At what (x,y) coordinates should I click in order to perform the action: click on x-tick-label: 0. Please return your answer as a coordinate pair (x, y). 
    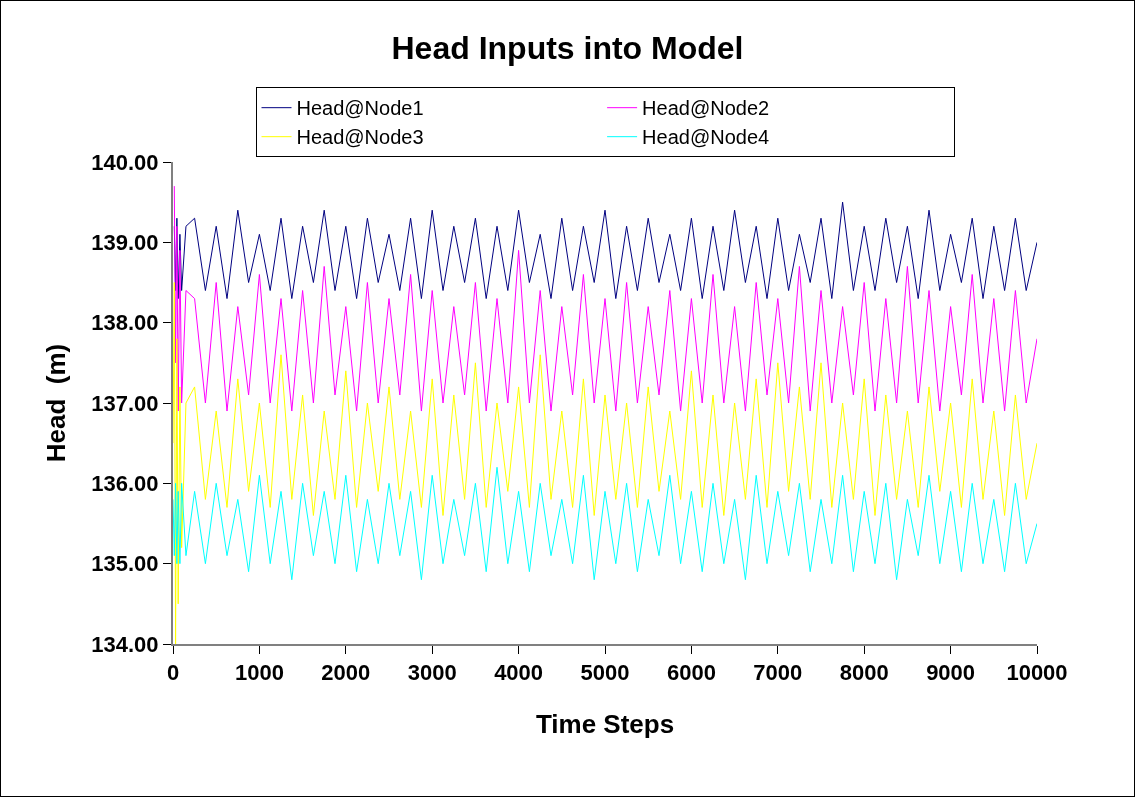
    Looking at the image, I should click on (173, 673).